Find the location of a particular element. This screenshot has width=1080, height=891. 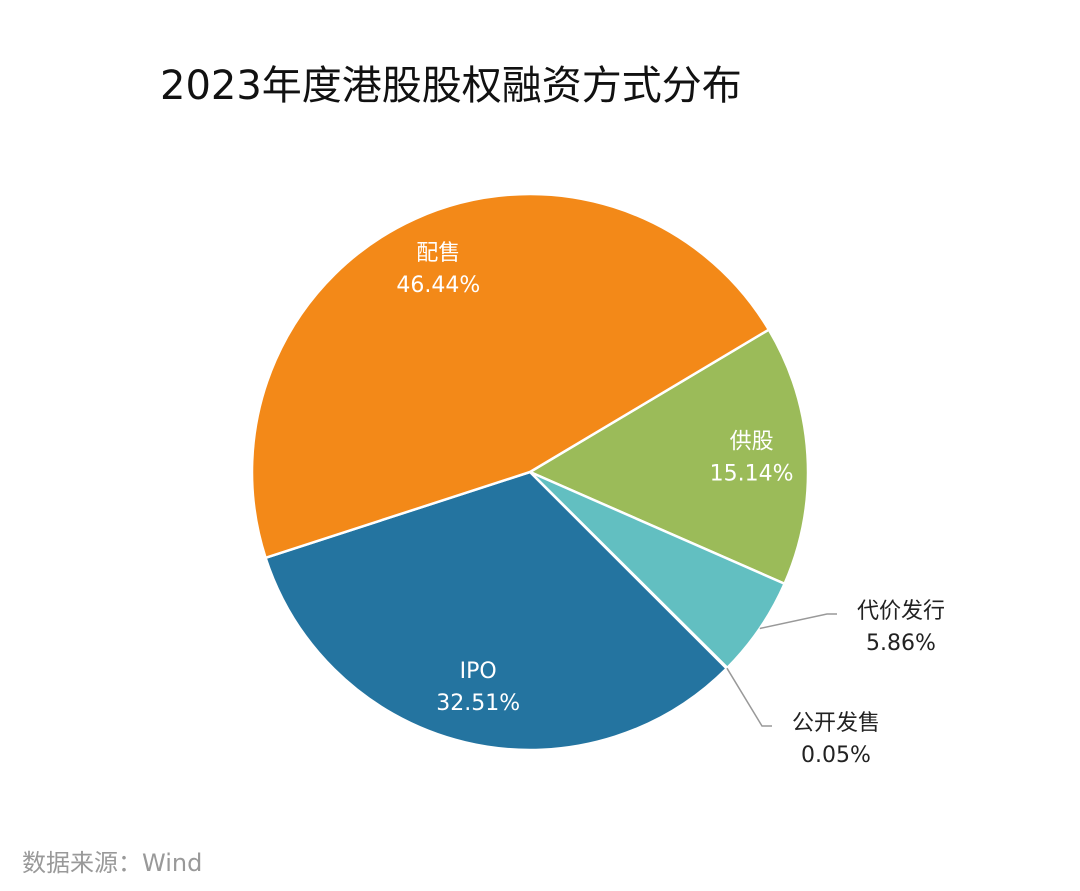

category-label: 供股 is located at coordinates (752, 441).